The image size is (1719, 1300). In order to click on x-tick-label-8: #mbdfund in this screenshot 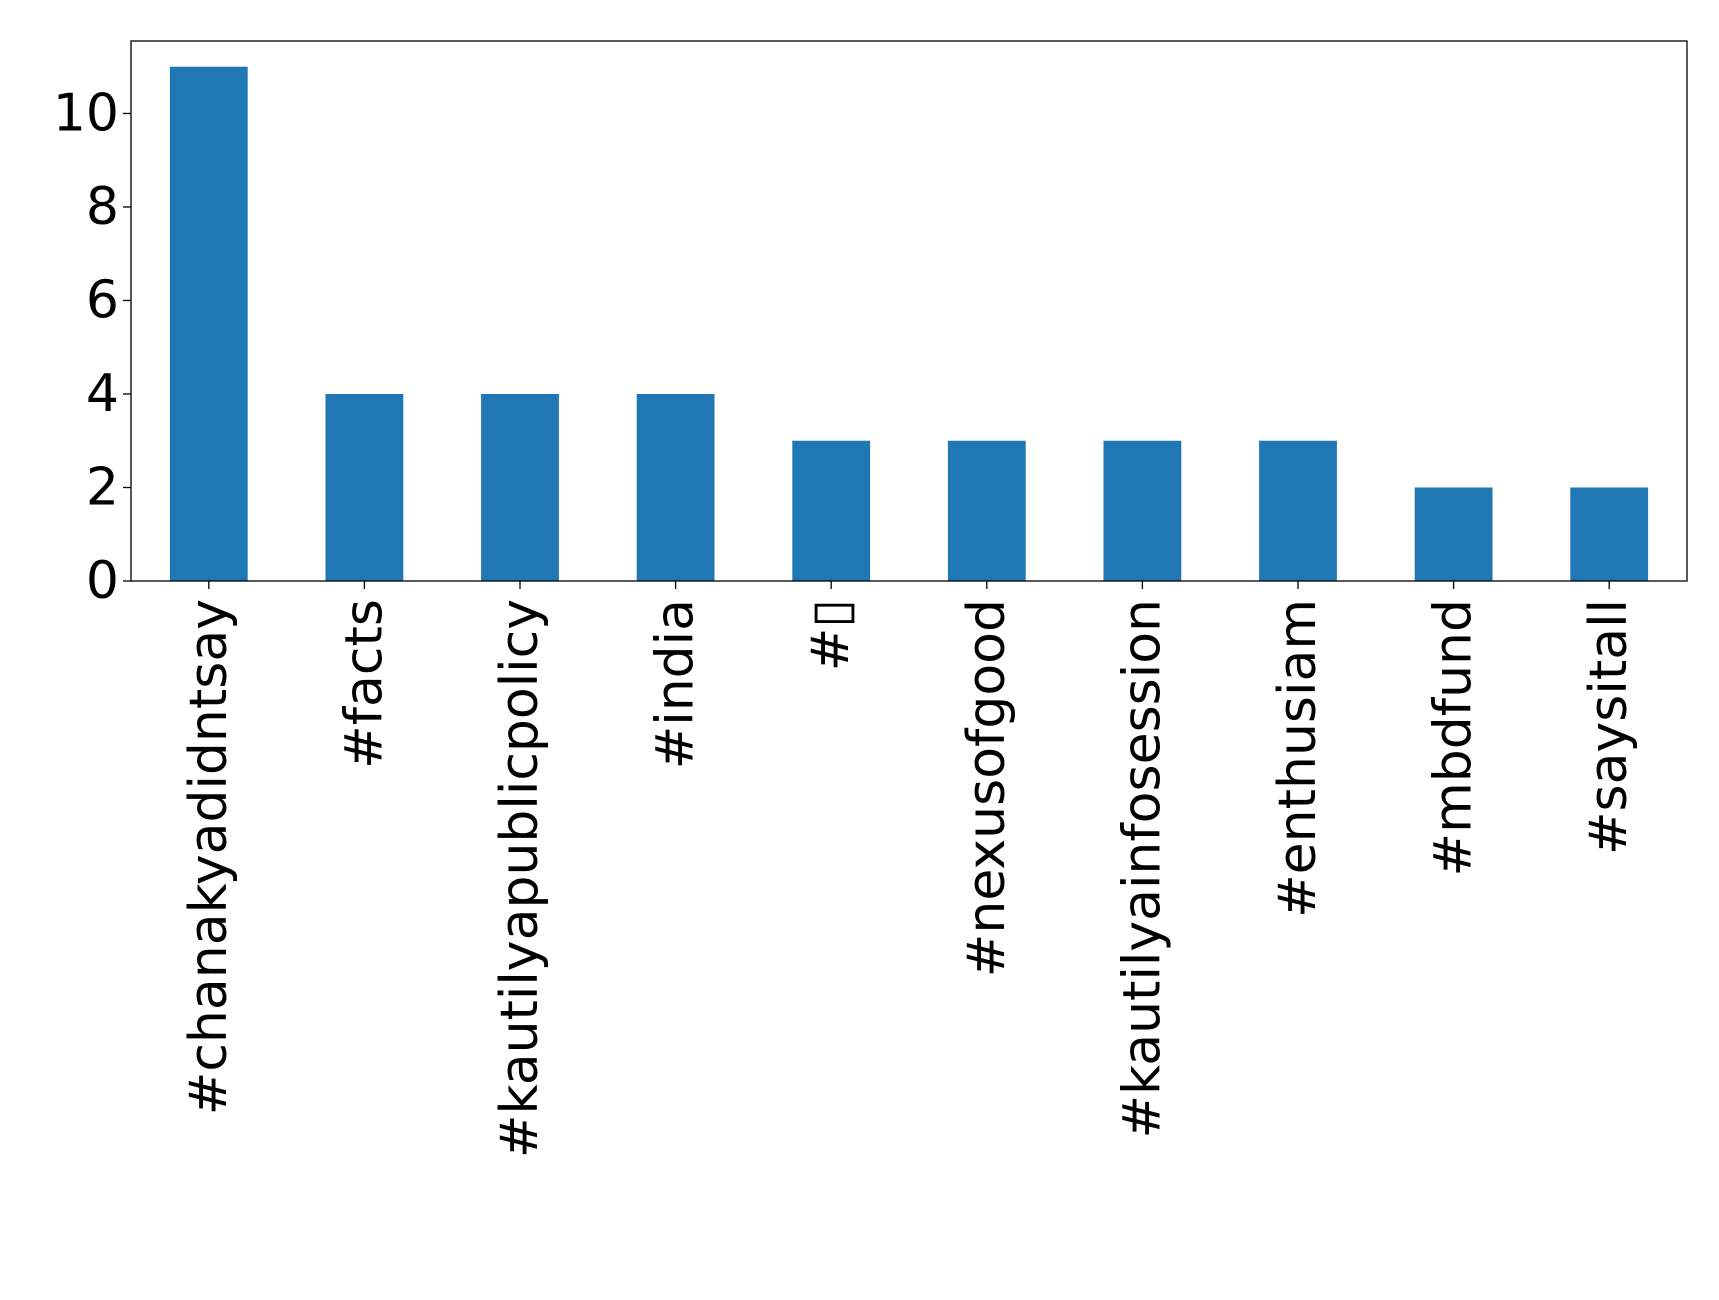, I will do `click(1454, 737)`.